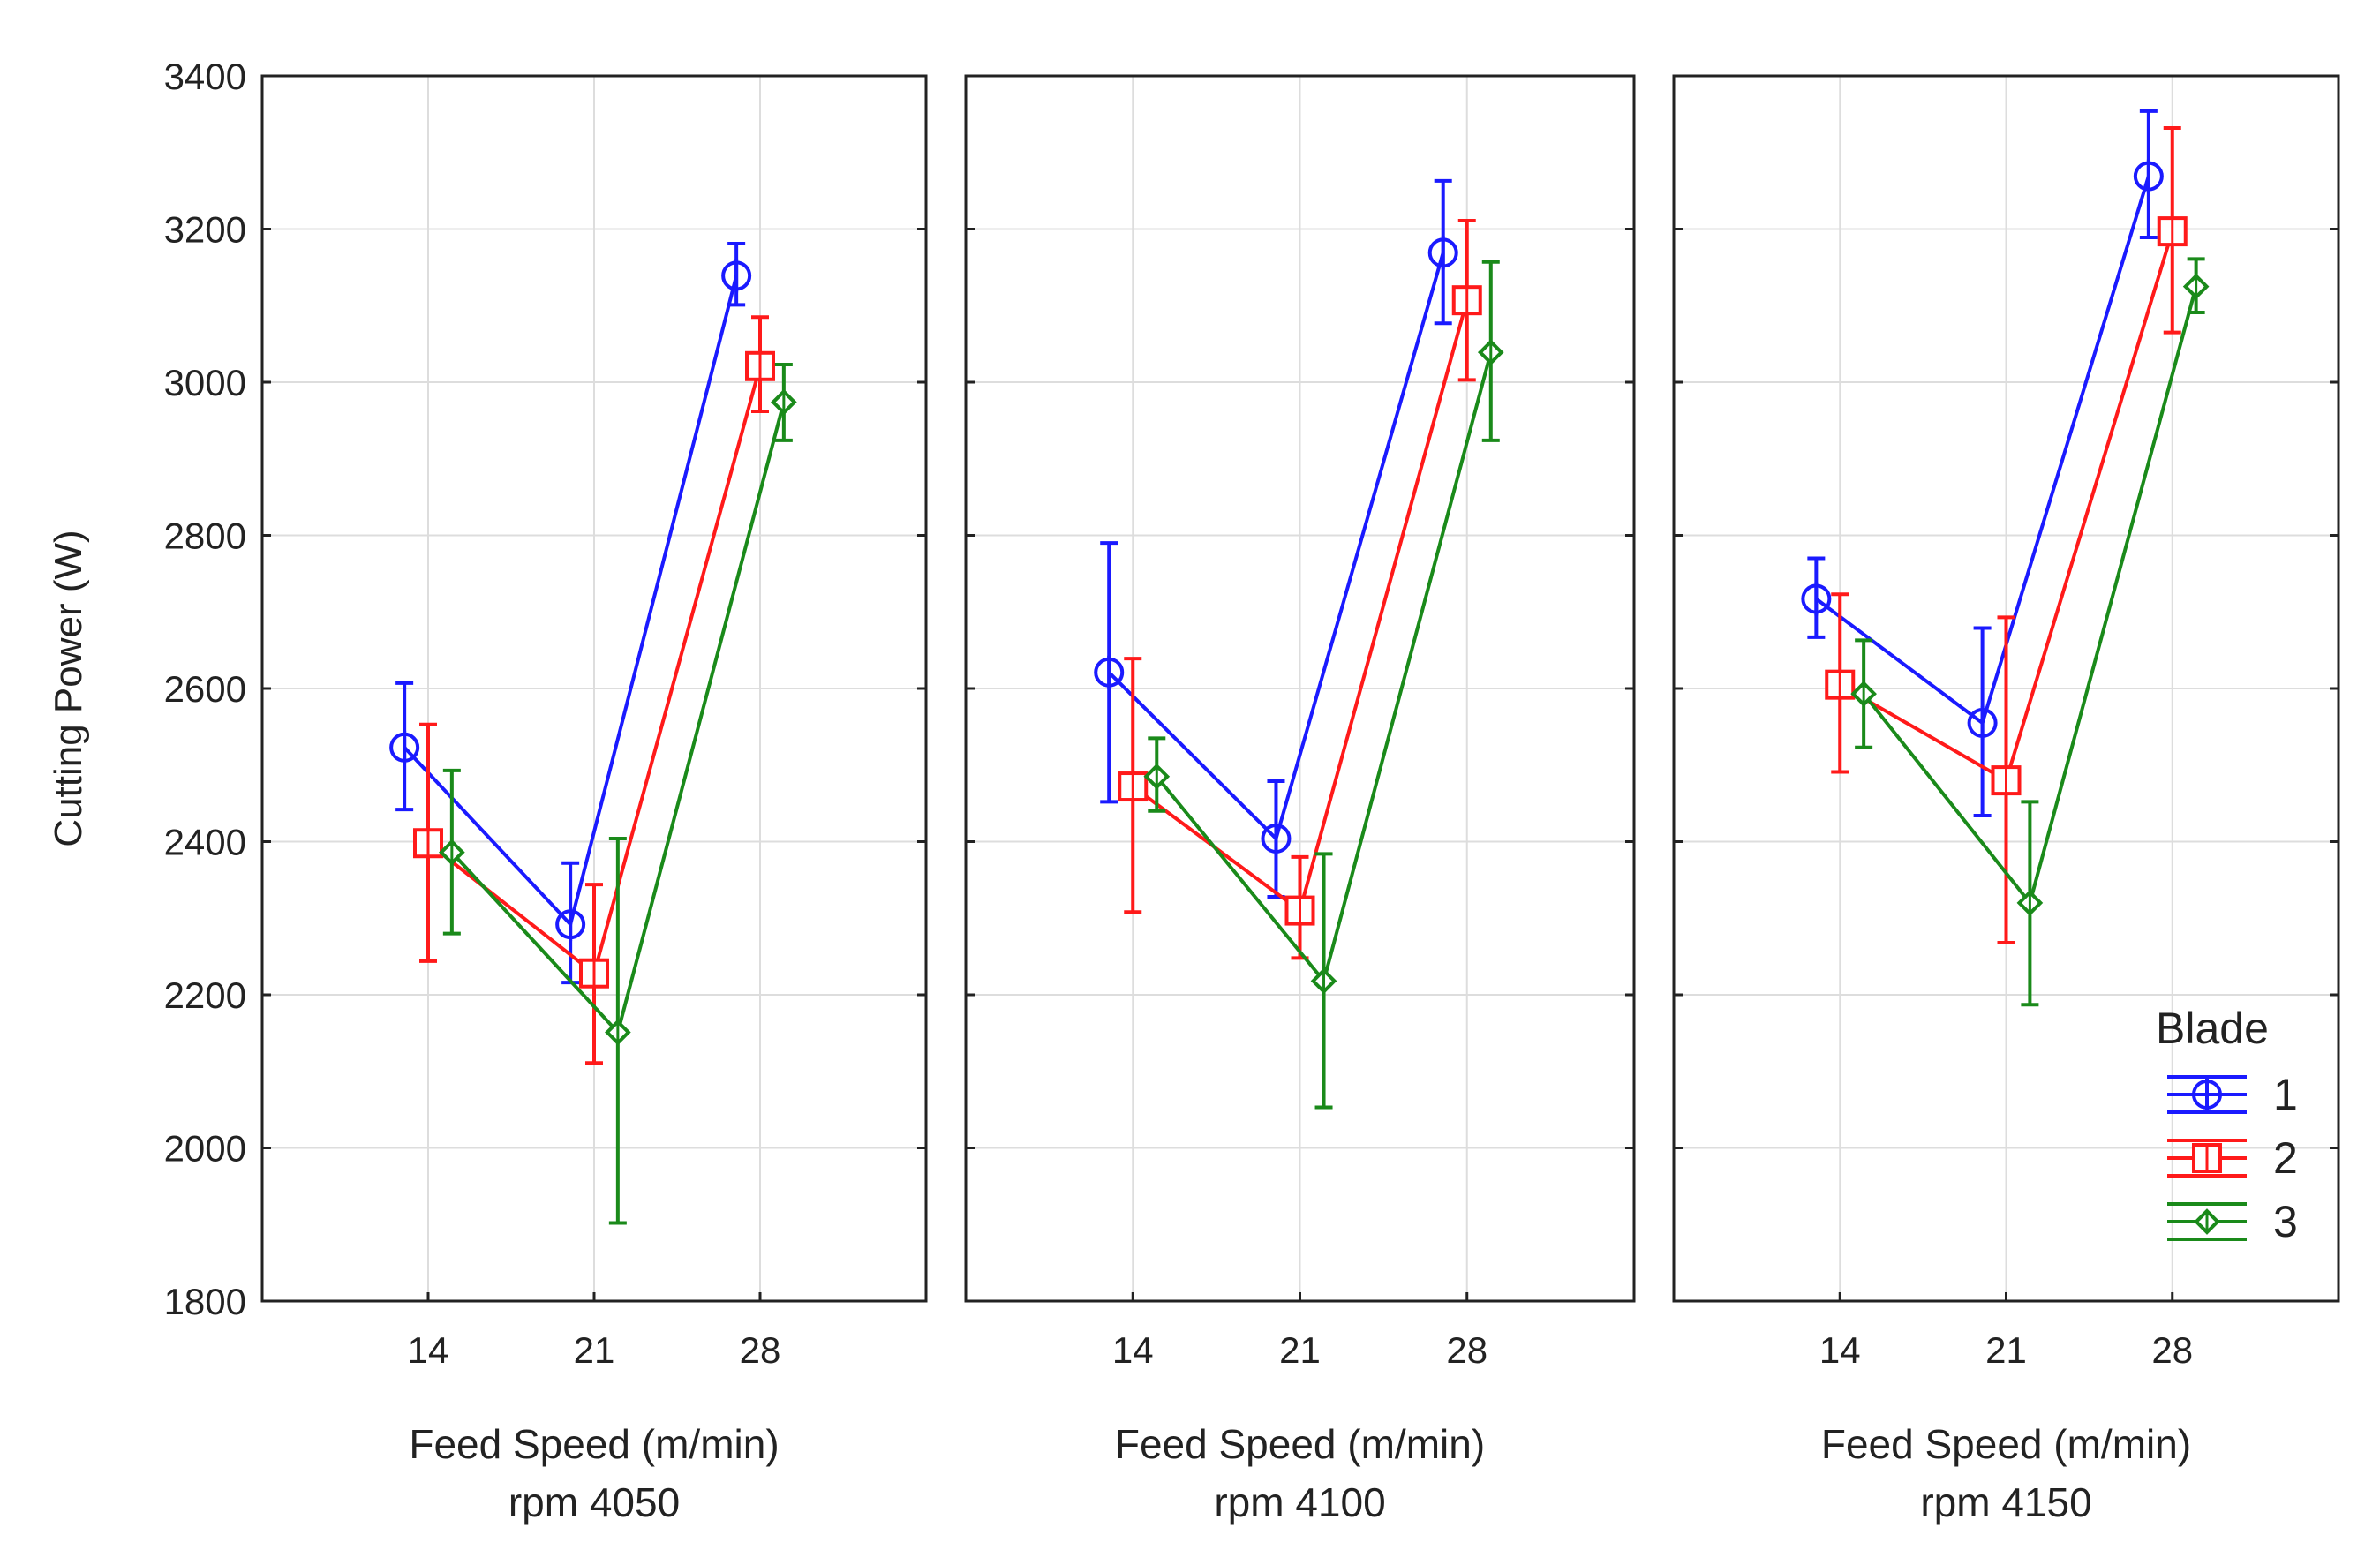  I want to click on panel-subtitle: rpm 4100, so click(1299, 1502).